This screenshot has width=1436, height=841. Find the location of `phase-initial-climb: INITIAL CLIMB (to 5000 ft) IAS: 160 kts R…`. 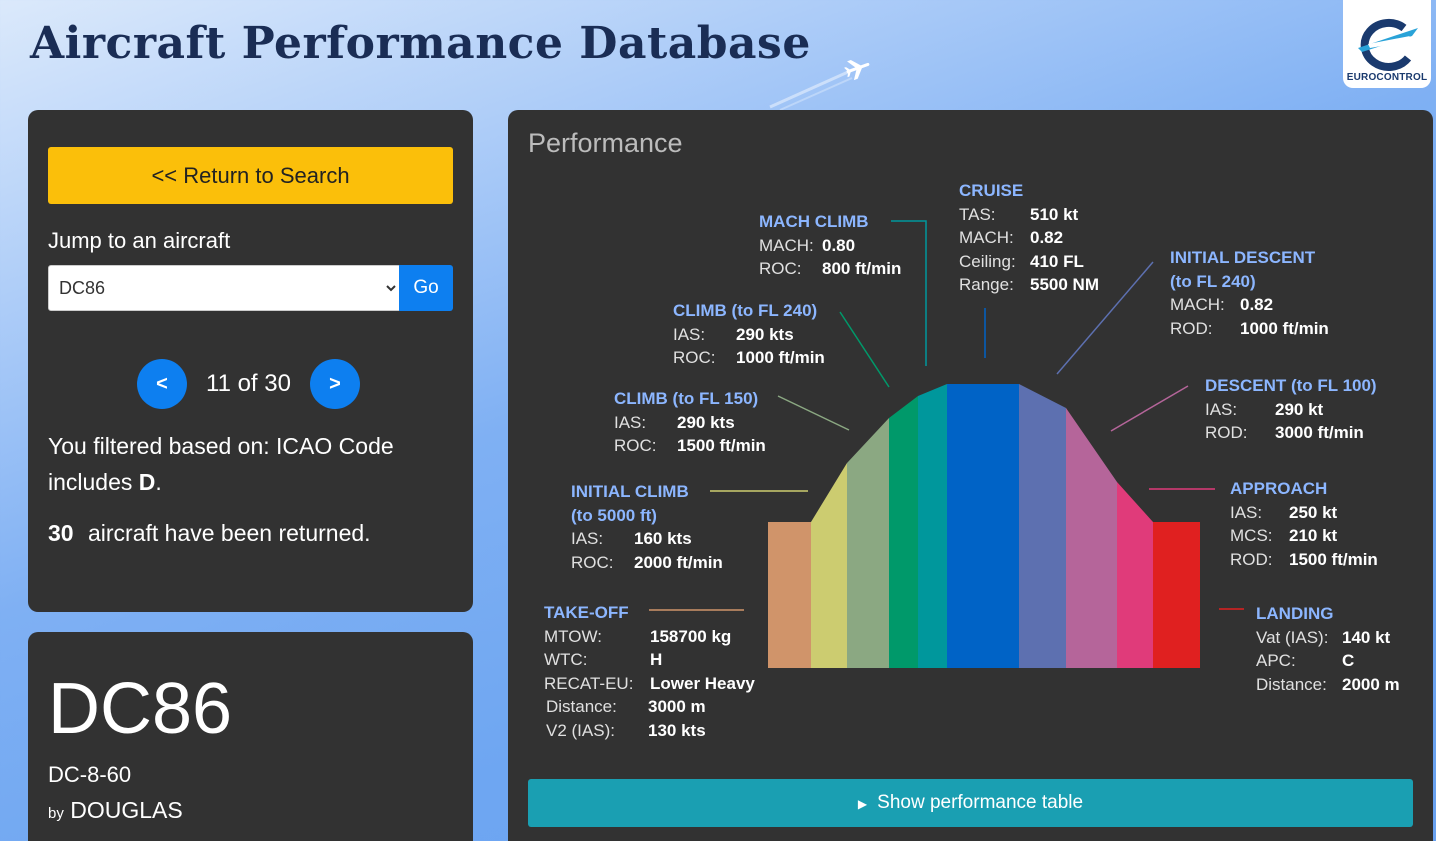

phase-initial-climb: INITIAL CLIMB (to 5000 ft) IAS: 160 kts R… is located at coordinates (647, 527).